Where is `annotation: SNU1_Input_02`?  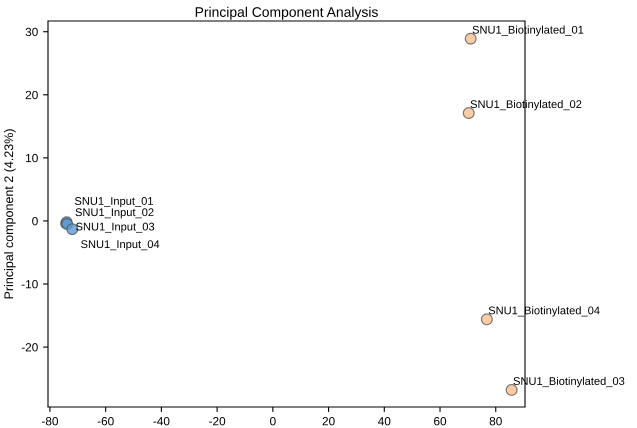
annotation: SNU1_Input_02 is located at coordinates (115, 213).